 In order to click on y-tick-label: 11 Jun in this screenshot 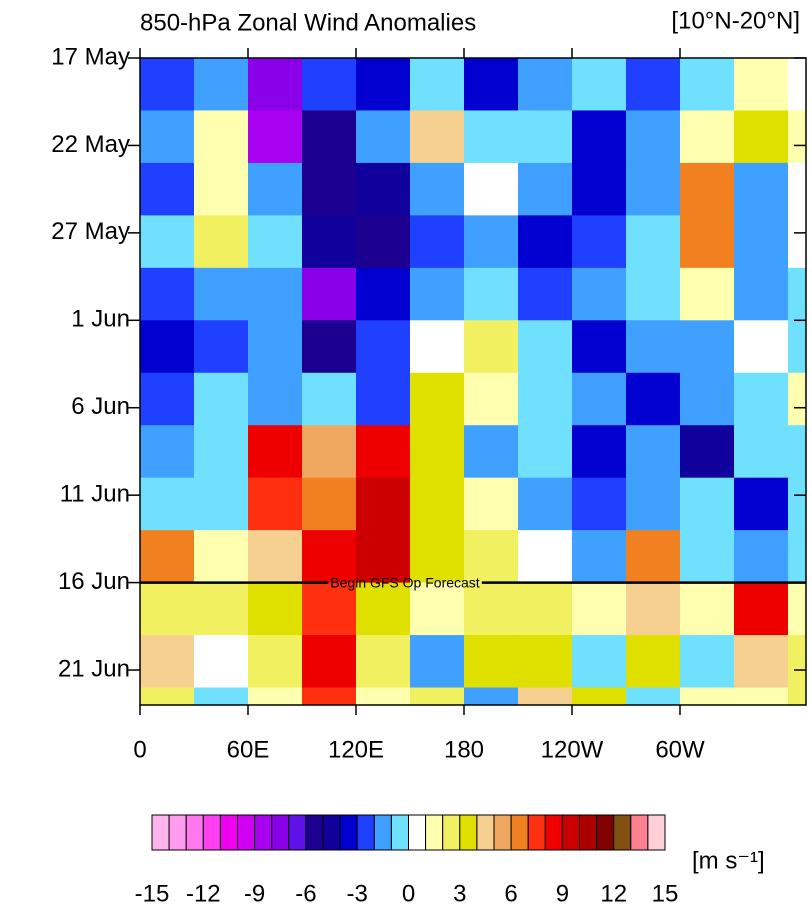, I will do `click(95, 494)`.